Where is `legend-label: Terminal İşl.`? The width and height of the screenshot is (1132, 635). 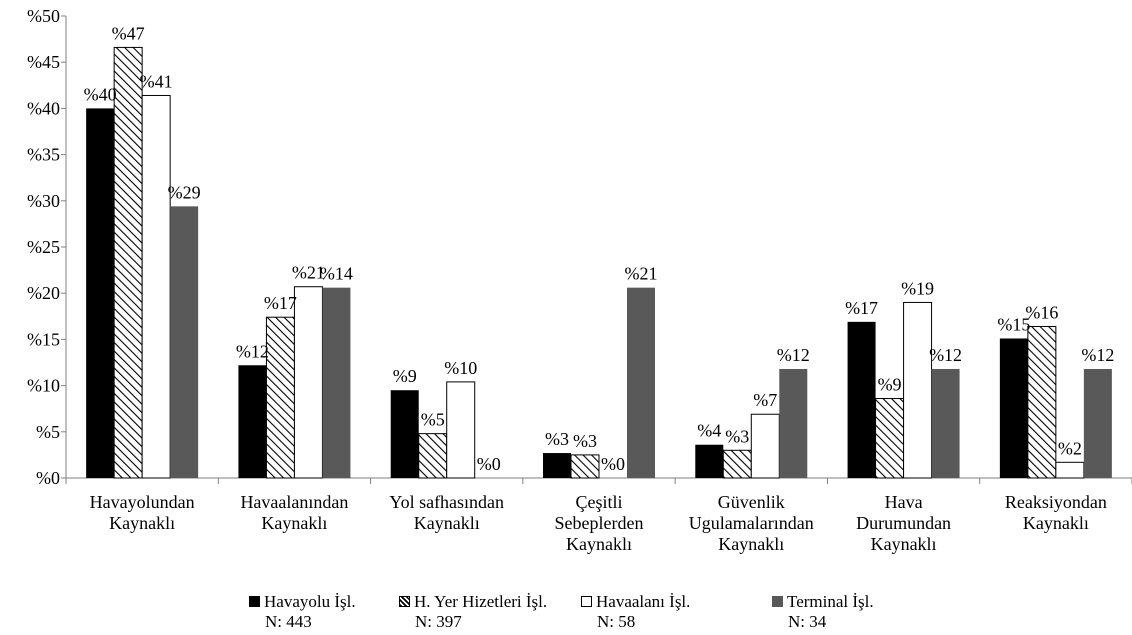
legend-label: Terminal İşl. is located at coordinates (830, 601).